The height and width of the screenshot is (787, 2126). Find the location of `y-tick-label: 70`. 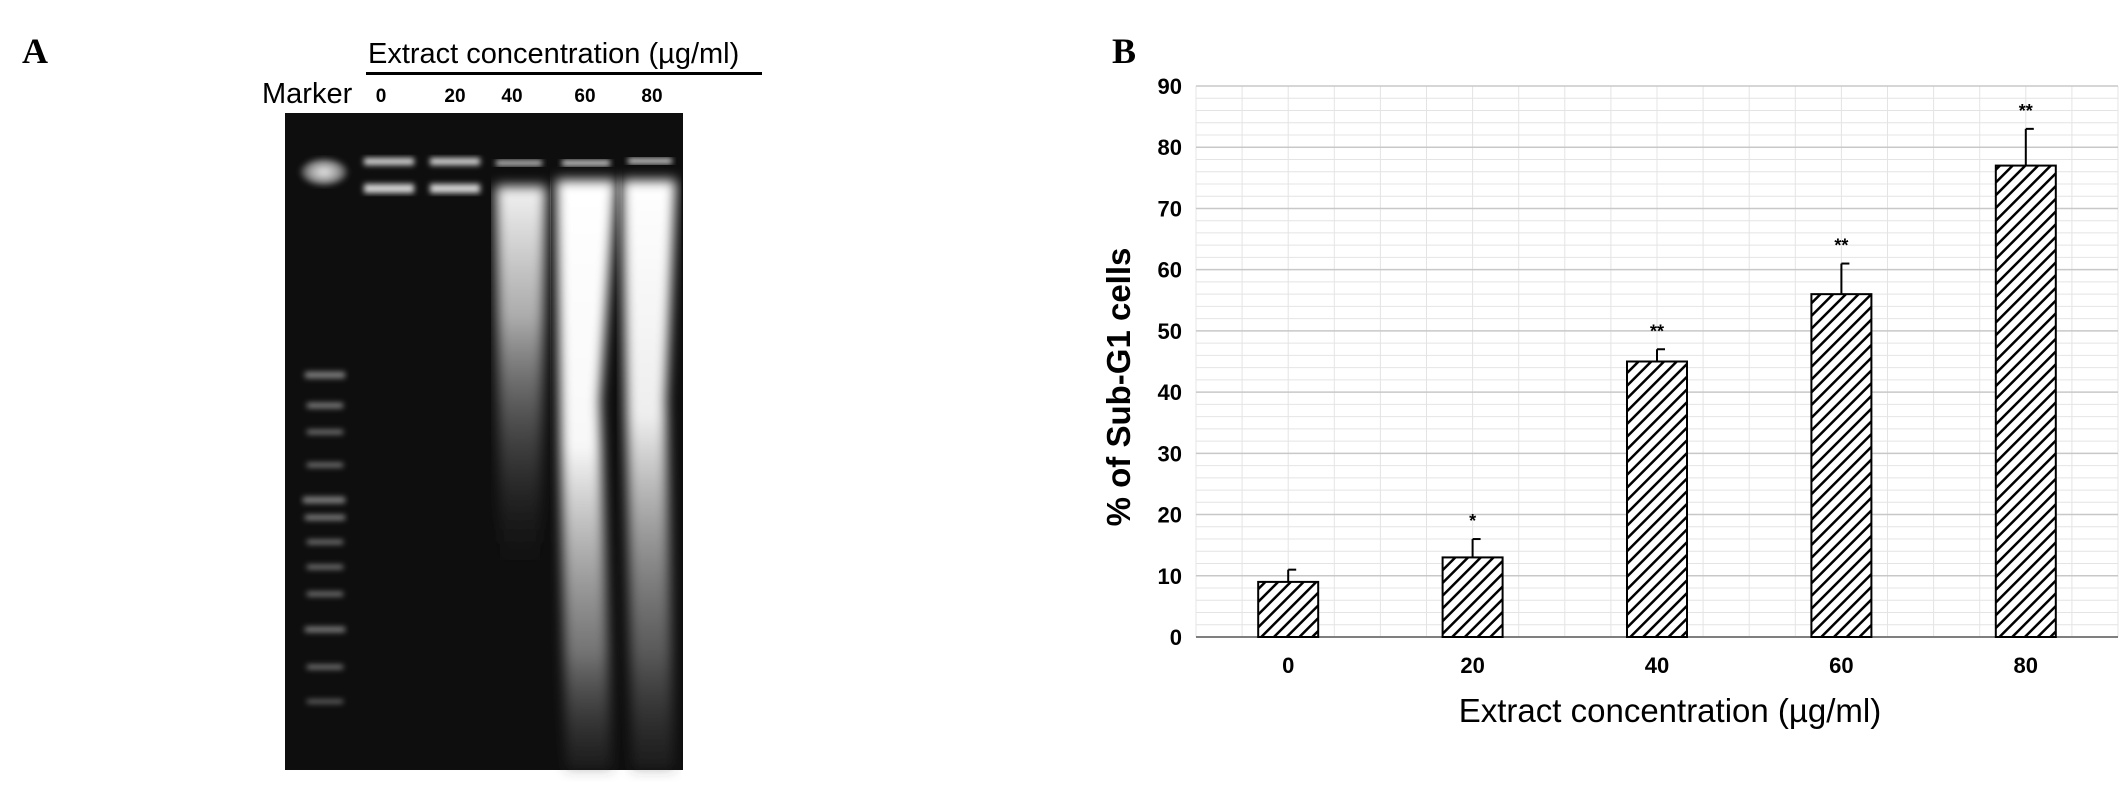

y-tick-label: 70 is located at coordinates (1170, 208).